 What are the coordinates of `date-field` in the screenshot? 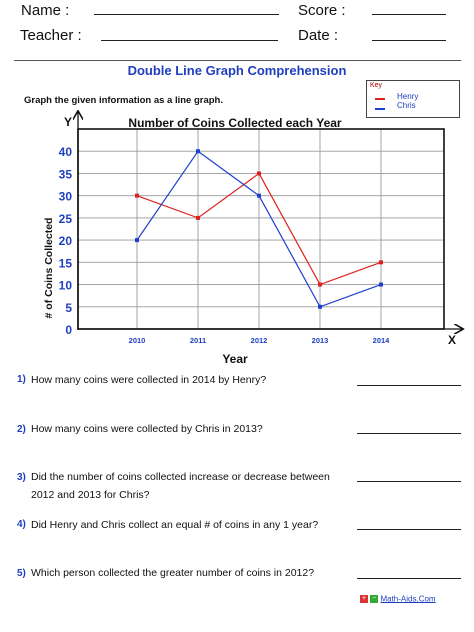 It's located at (409, 40).